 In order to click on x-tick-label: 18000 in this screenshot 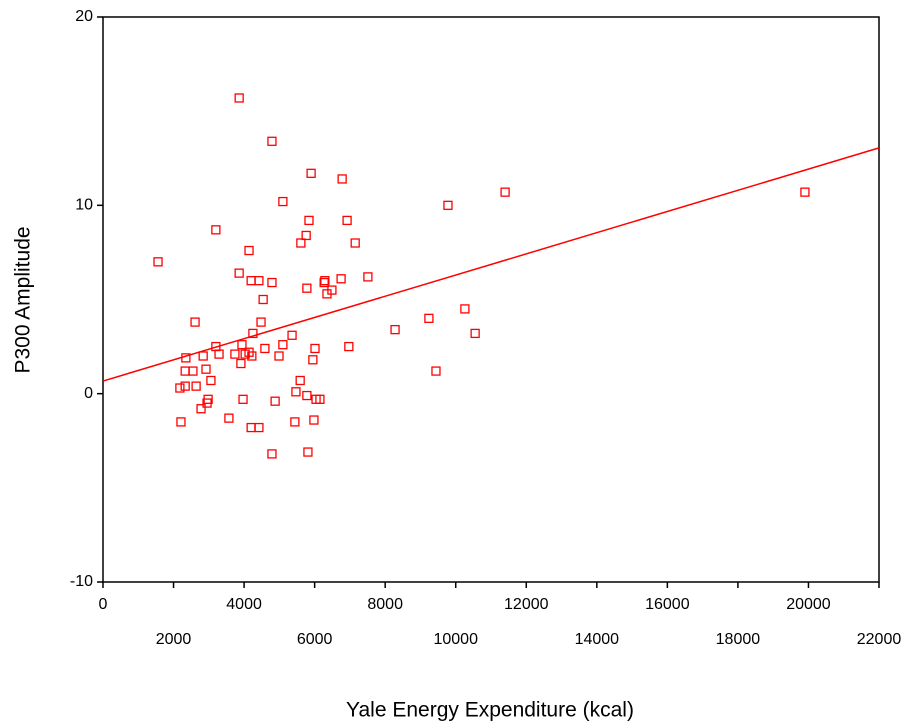, I will do `click(738, 639)`.